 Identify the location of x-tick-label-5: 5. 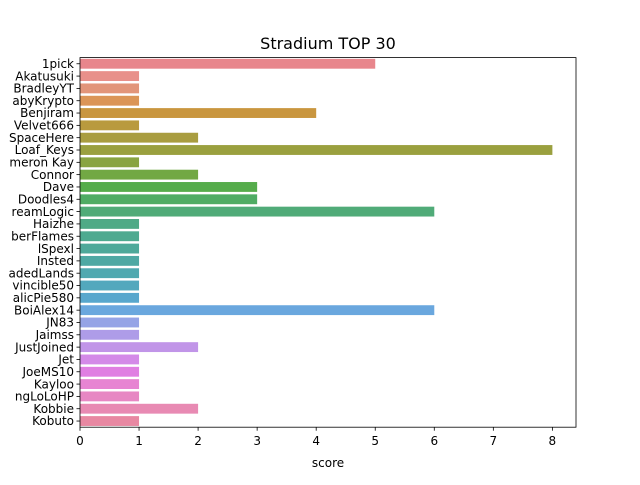
(375, 441).